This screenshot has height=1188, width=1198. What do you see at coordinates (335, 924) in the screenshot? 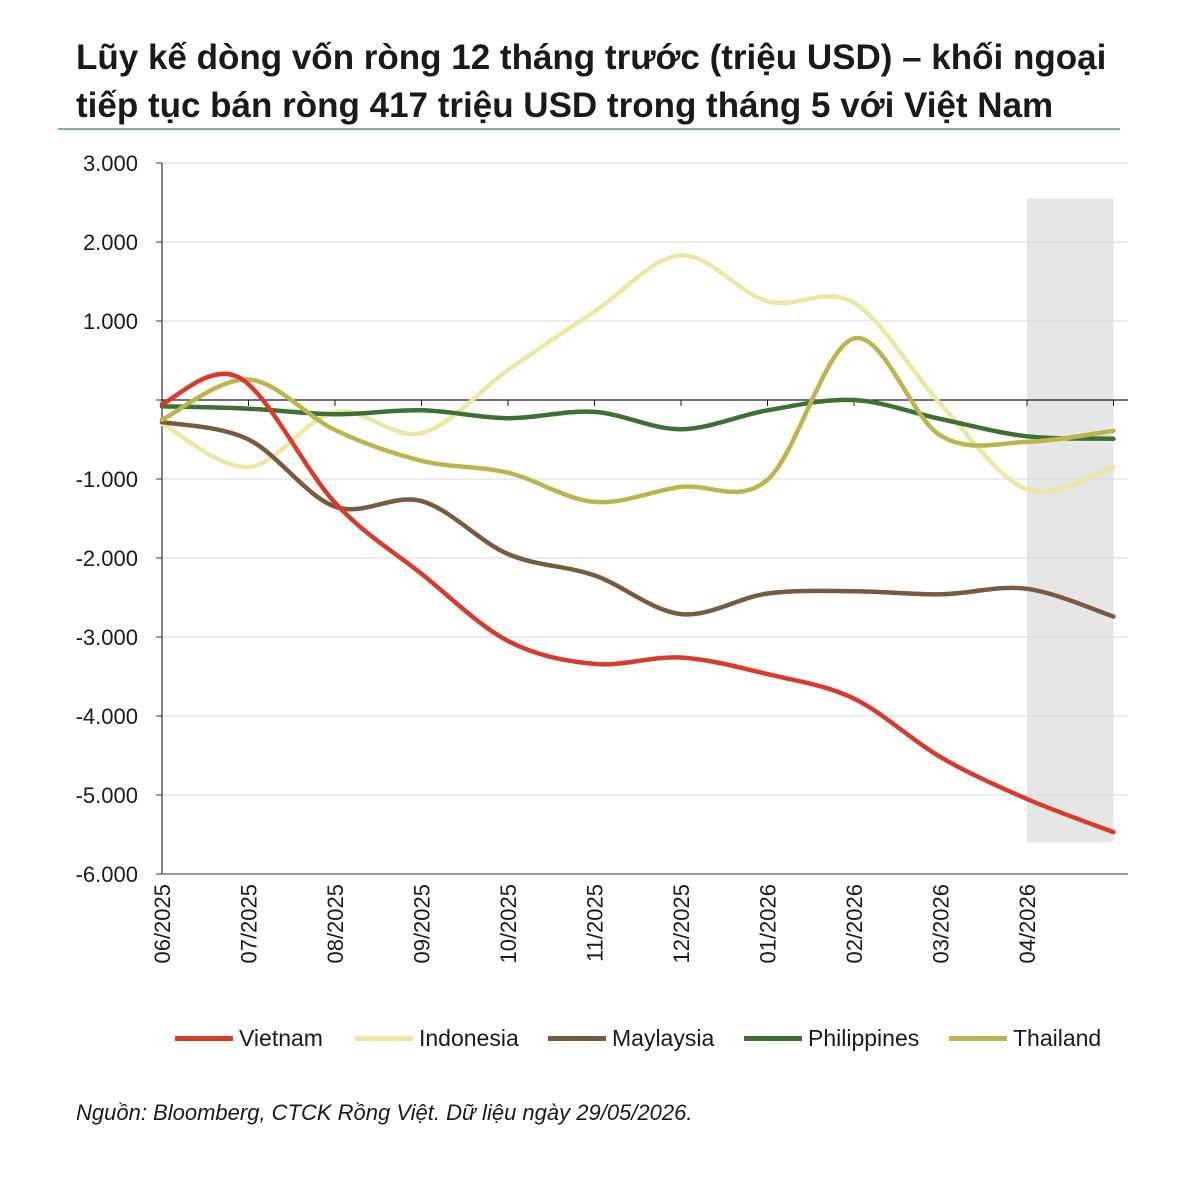
I see `x-tick-label: 08/2025` at bounding box center [335, 924].